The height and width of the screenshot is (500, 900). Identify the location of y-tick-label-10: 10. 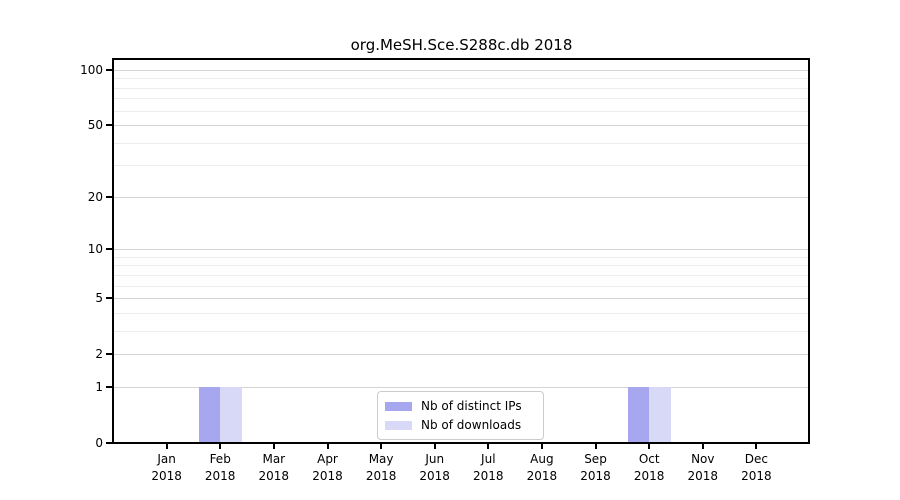
(95, 249).